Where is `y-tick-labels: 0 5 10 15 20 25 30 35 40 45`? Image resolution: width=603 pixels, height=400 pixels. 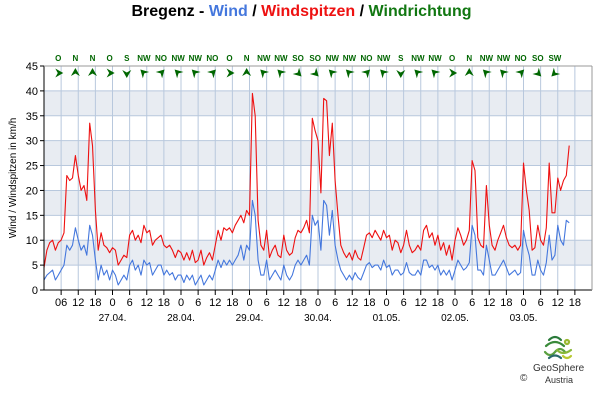
y-tick-labels: 0 5 10 15 20 25 30 35 40 45 is located at coordinates (32, 179).